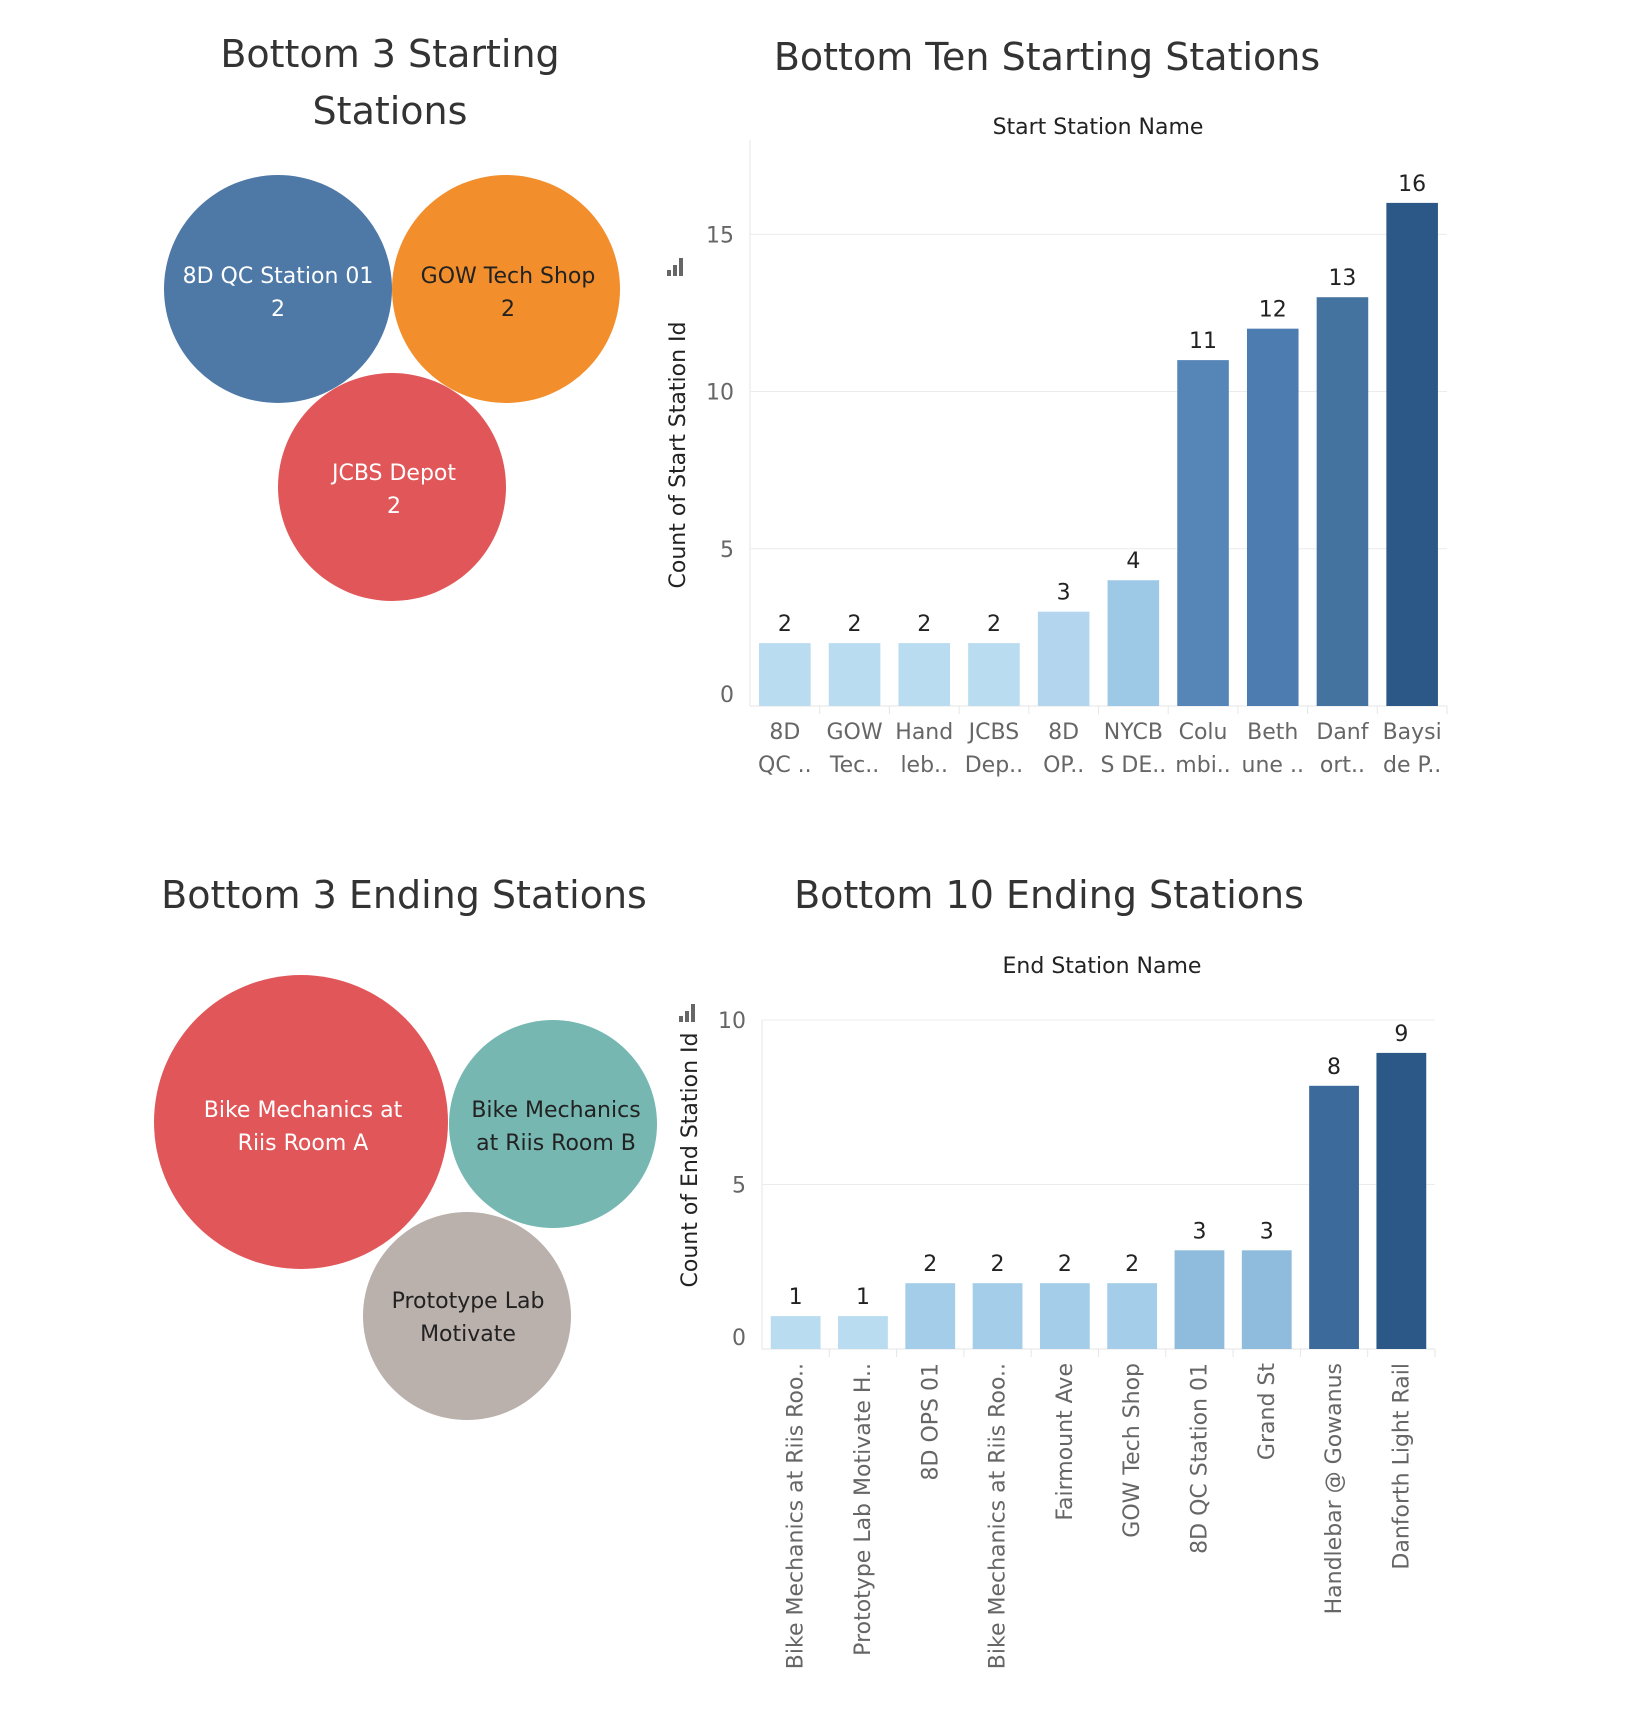 This screenshot has width=1639, height=1713. I want to click on category-label: de P.., so click(1412, 765).